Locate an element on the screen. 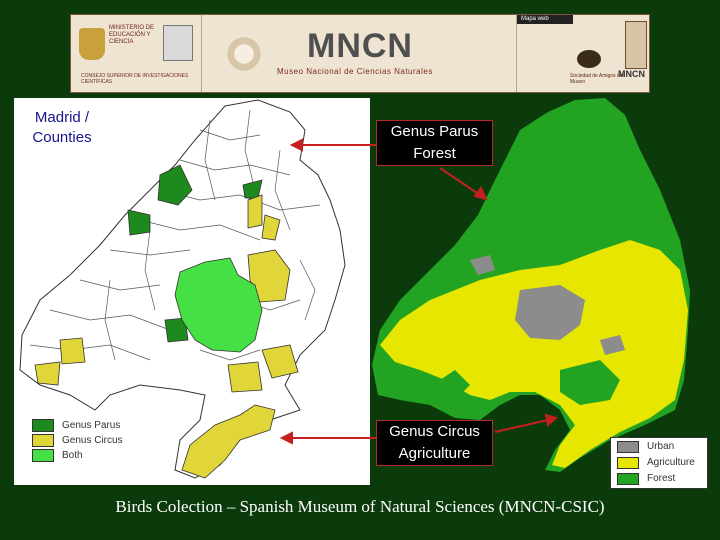 This screenshot has height=540, width=720. both-counties is located at coordinates (218, 305).